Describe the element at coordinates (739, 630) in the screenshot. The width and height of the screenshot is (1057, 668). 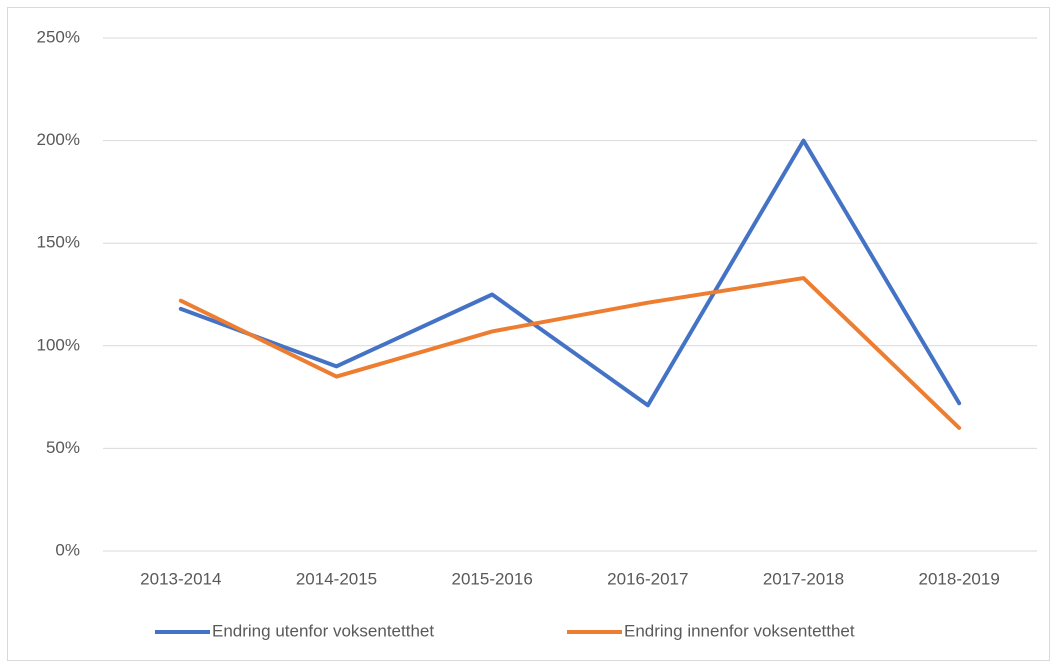
I see `legend-label: Endring innenfor voksentetthet` at that location.